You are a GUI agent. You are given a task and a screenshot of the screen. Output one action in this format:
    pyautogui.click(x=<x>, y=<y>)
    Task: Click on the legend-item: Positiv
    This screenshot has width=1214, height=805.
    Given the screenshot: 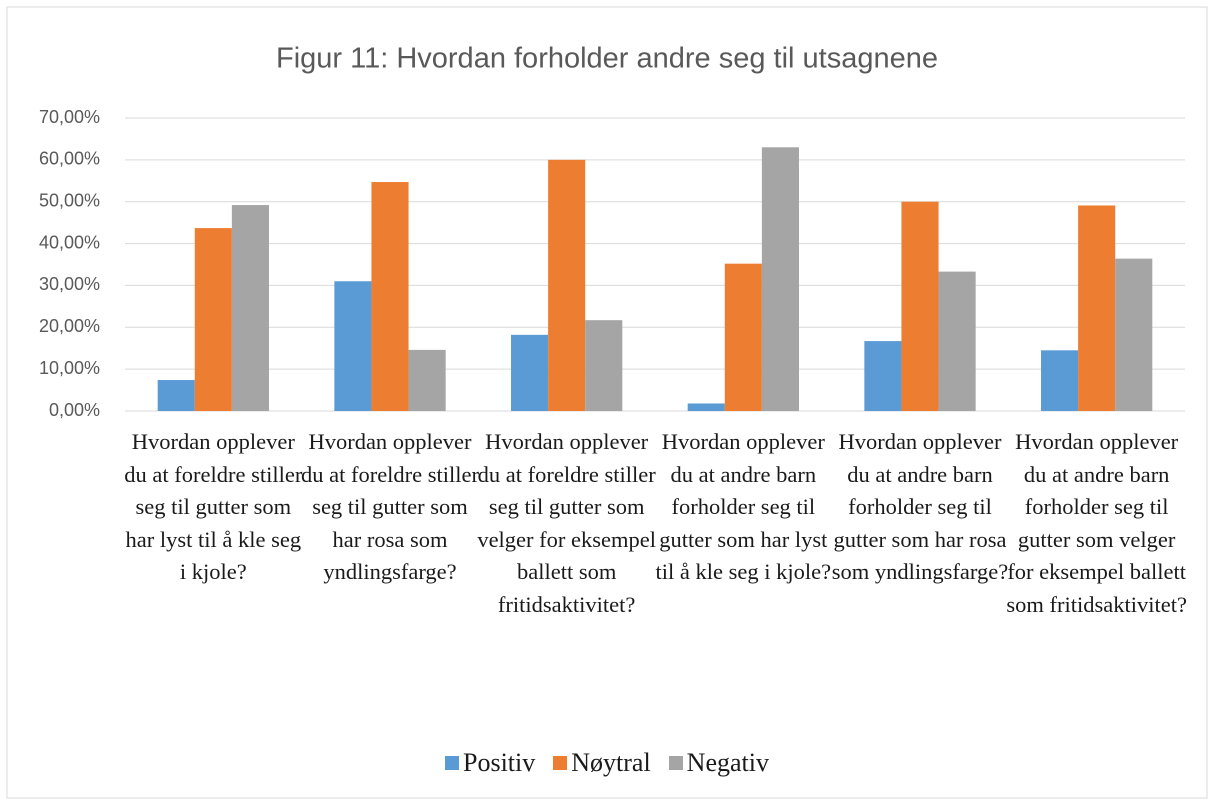 What is the action you would take?
    pyautogui.click(x=490, y=763)
    